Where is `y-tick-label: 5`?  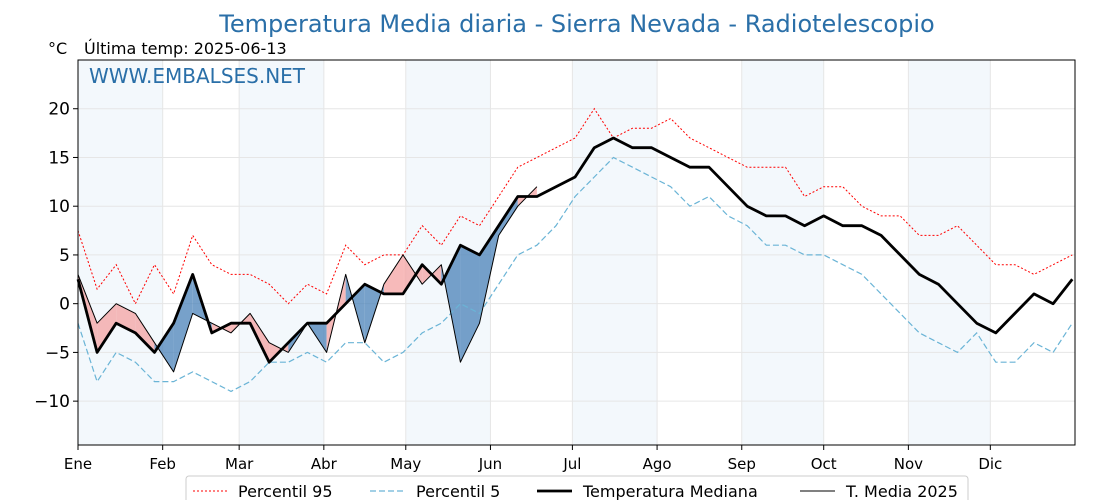
y-tick-label: 5 is located at coordinates (64, 256).